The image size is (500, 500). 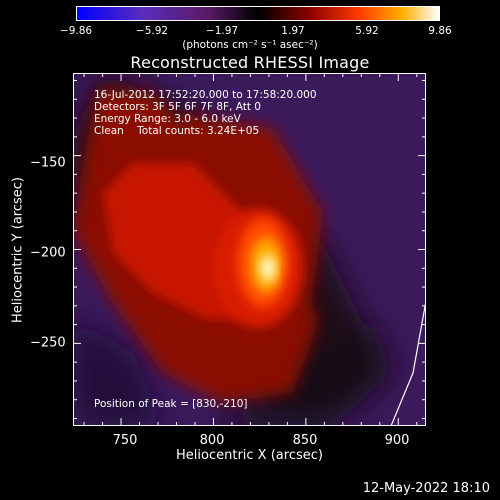 What do you see at coordinates (258, 13) in the screenshot?
I see `colorbar` at bounding box center [258, 13].